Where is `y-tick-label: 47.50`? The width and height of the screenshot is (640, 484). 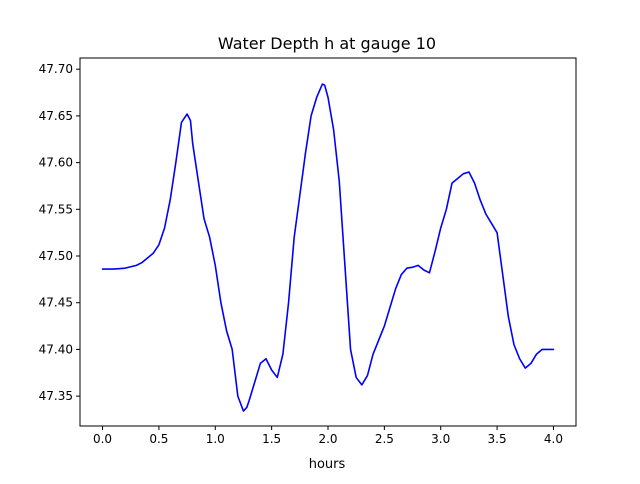
y-tick-label: 47.50 is located at coordinates (56, 256).